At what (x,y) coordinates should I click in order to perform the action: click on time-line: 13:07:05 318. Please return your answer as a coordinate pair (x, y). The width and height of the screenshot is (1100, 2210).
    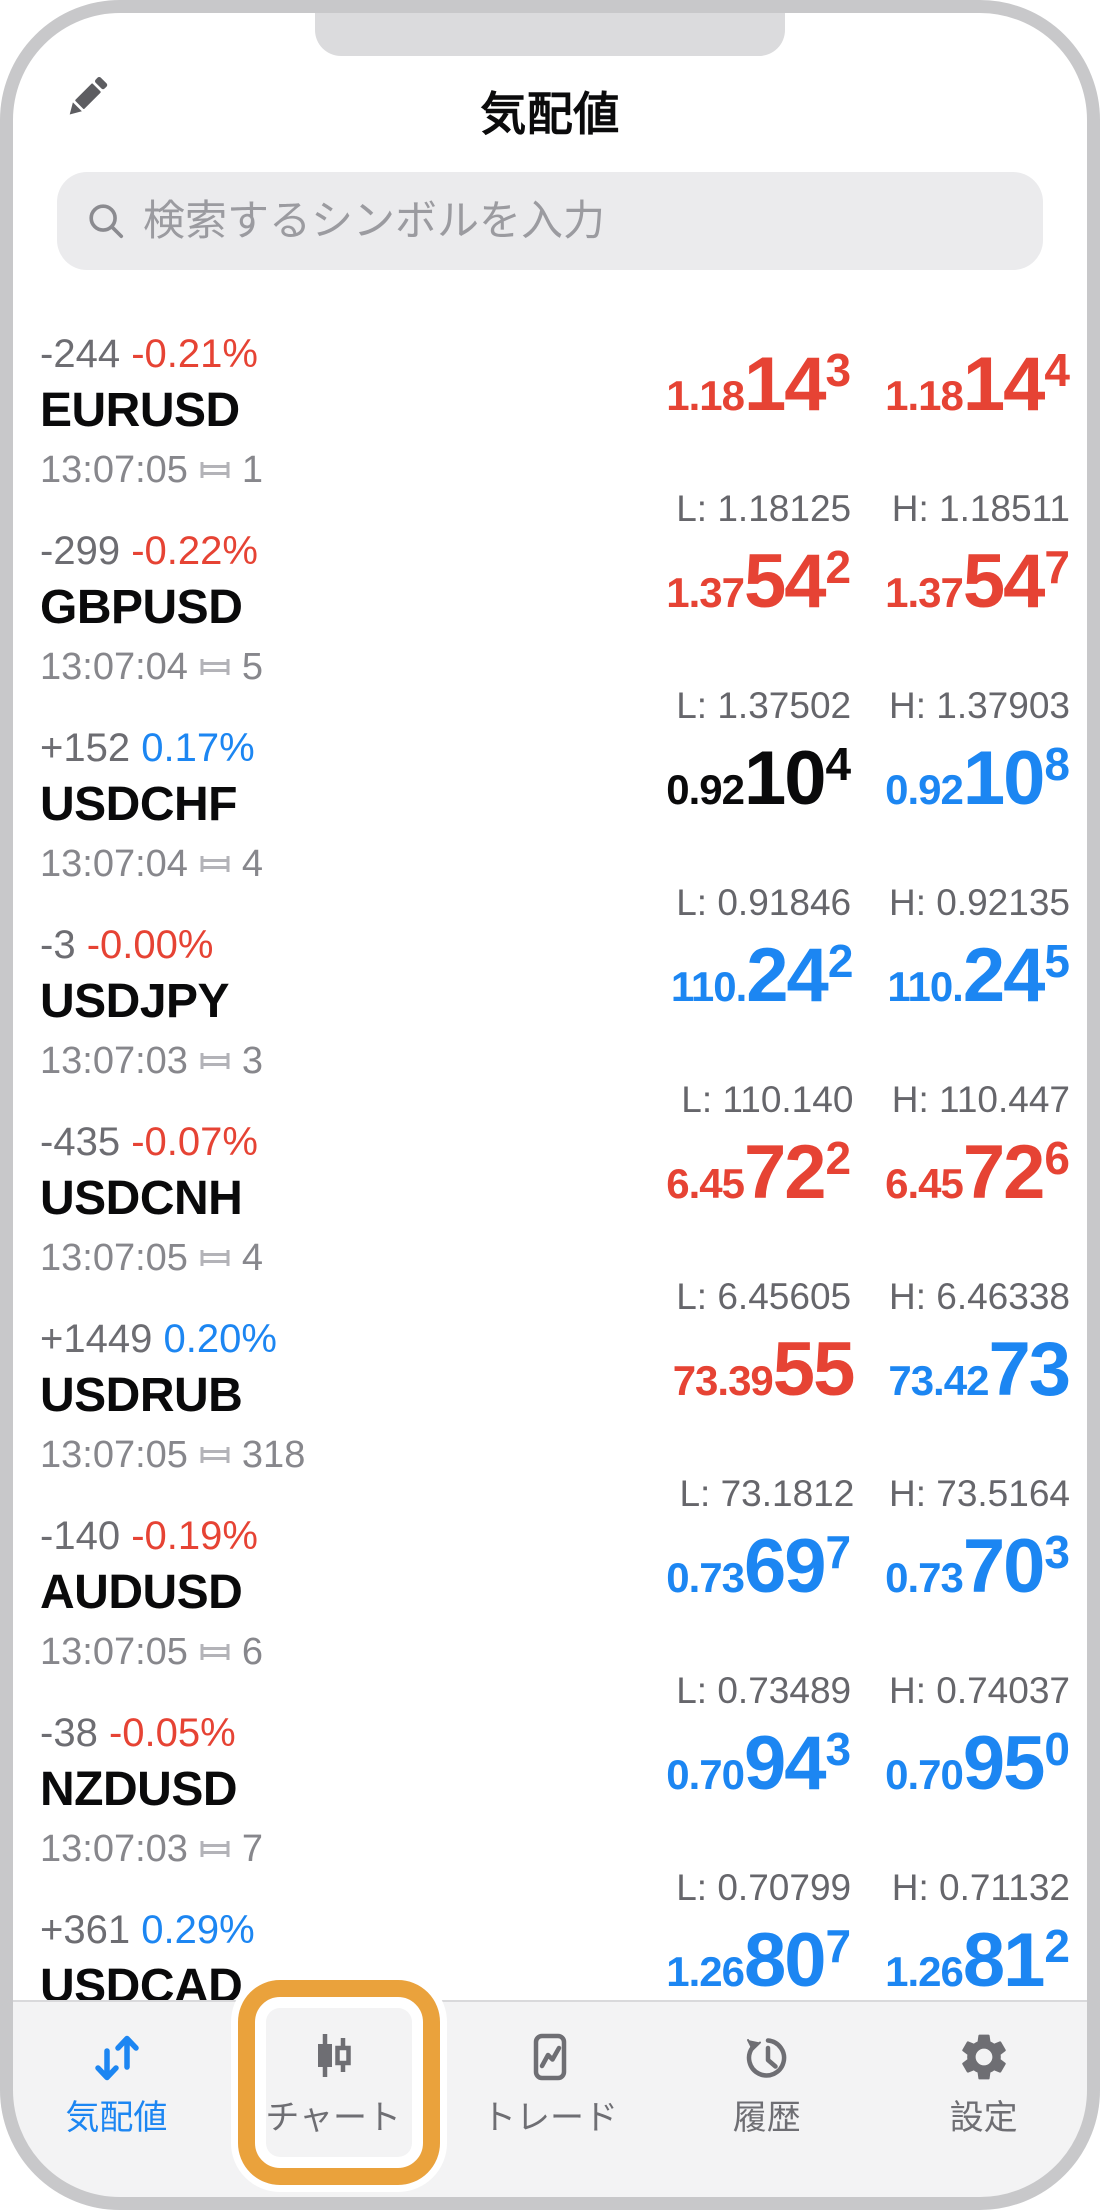
    Looking at the image, I should click on (172, 1455).